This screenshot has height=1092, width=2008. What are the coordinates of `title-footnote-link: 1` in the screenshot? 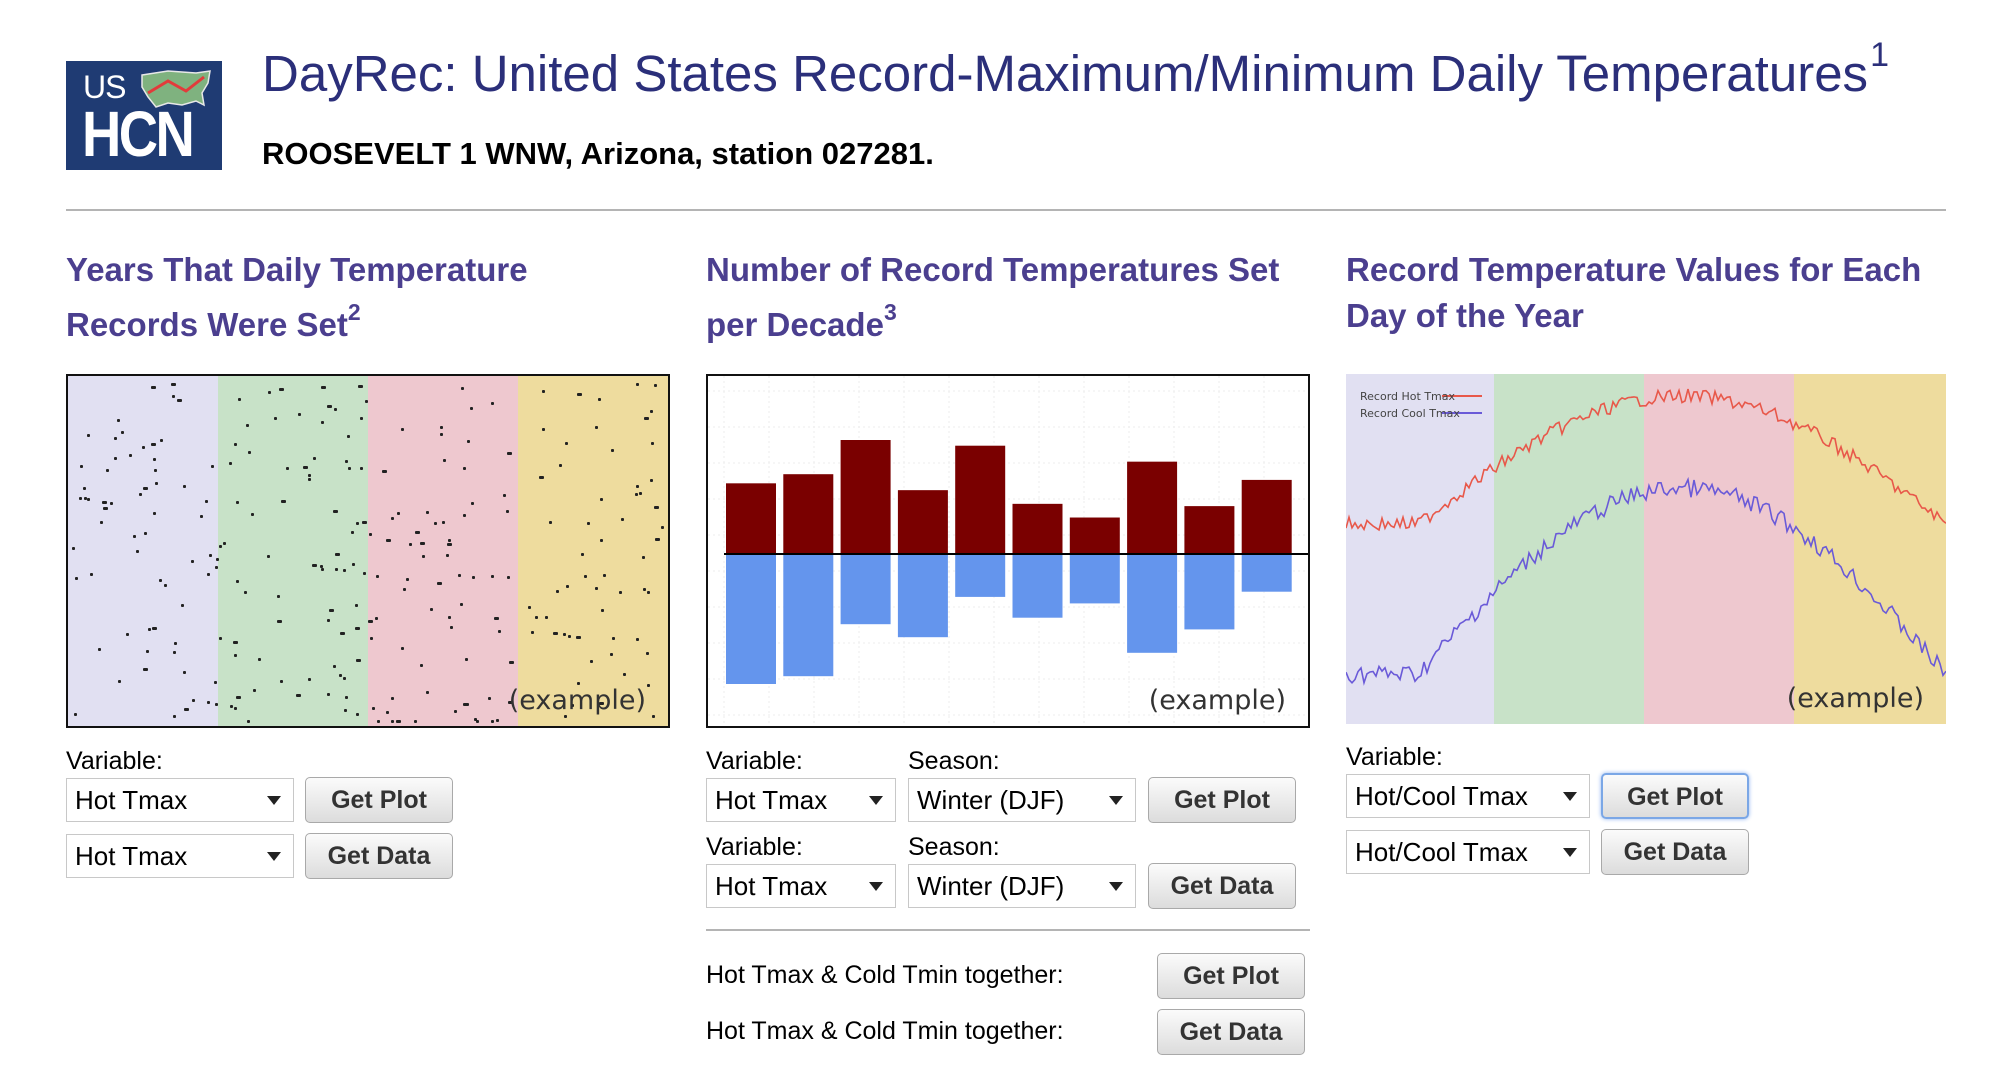 It's located at (1879, 55).